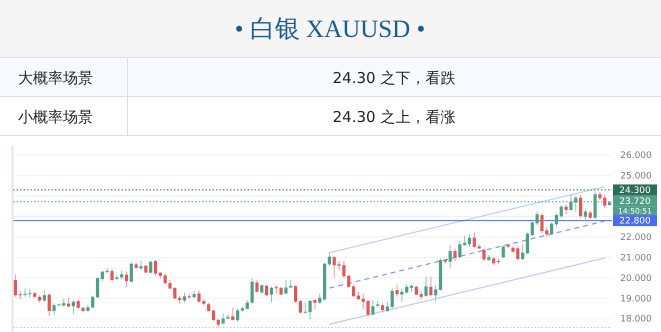 The width and height of the screenshot is (661, 332). Describe the element at coordinates (636, 258) in the screenshot. I see `y-tick-label: 21.000` at that location.